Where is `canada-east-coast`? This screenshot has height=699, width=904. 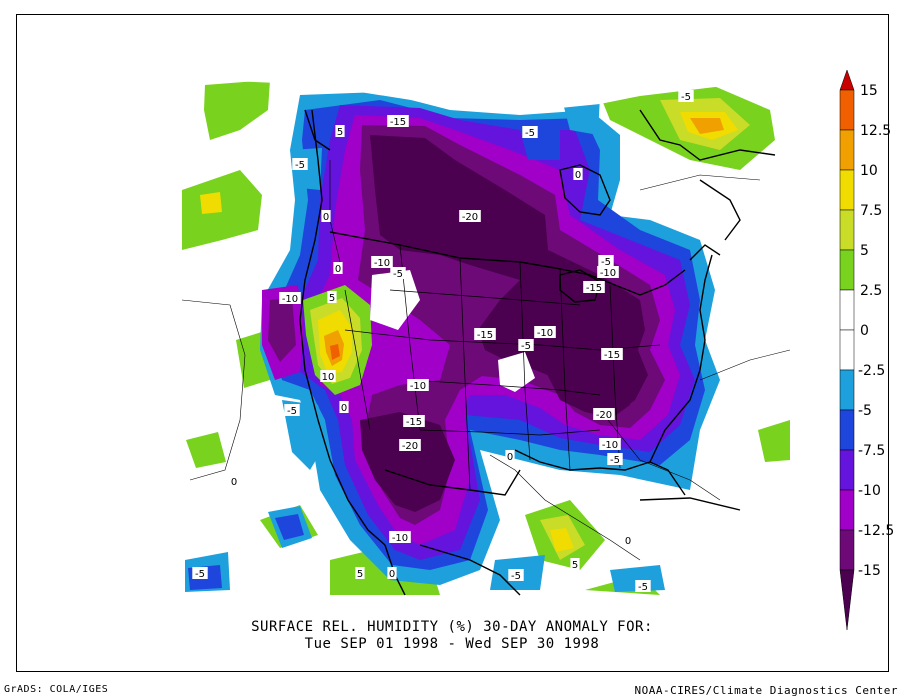 canada-east-coast is located at coordinates (705, 252).